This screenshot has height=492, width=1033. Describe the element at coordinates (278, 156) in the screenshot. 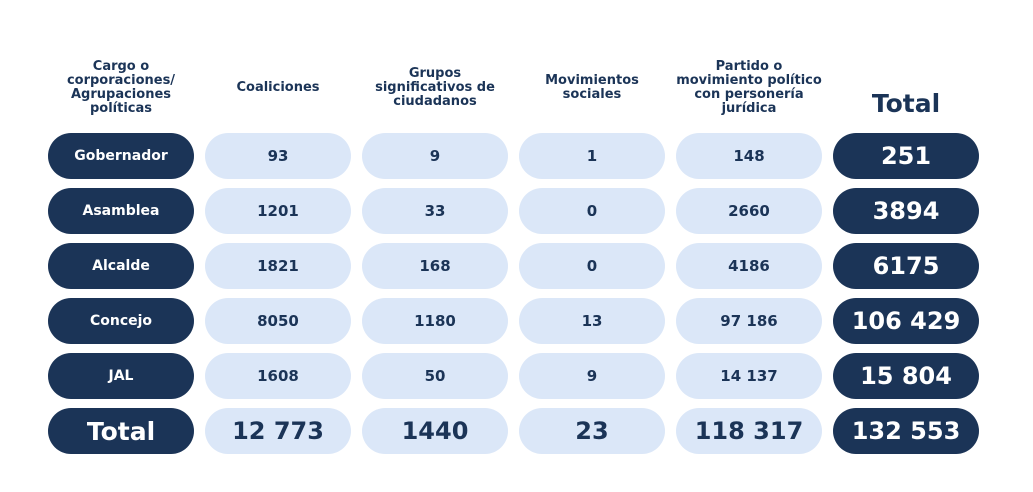

I see `cell-gobernador-1: 93` at that location.